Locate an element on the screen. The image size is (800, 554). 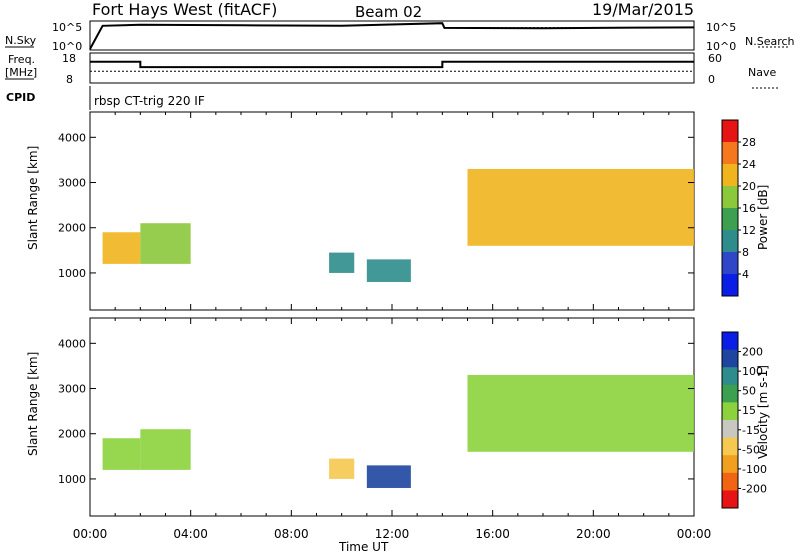
noise-tick-top-right: 10^5 is located at coordinates (721, 27).